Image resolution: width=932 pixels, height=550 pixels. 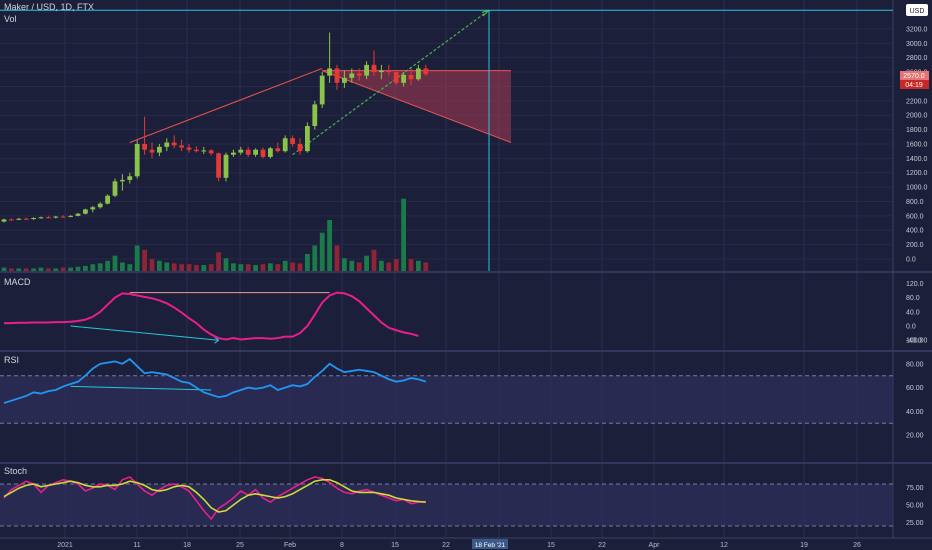 What do you see at coordinates (655, 545) in the screenshot?
I see `time-tick-label: Apr` at bounding box center [655, 545].